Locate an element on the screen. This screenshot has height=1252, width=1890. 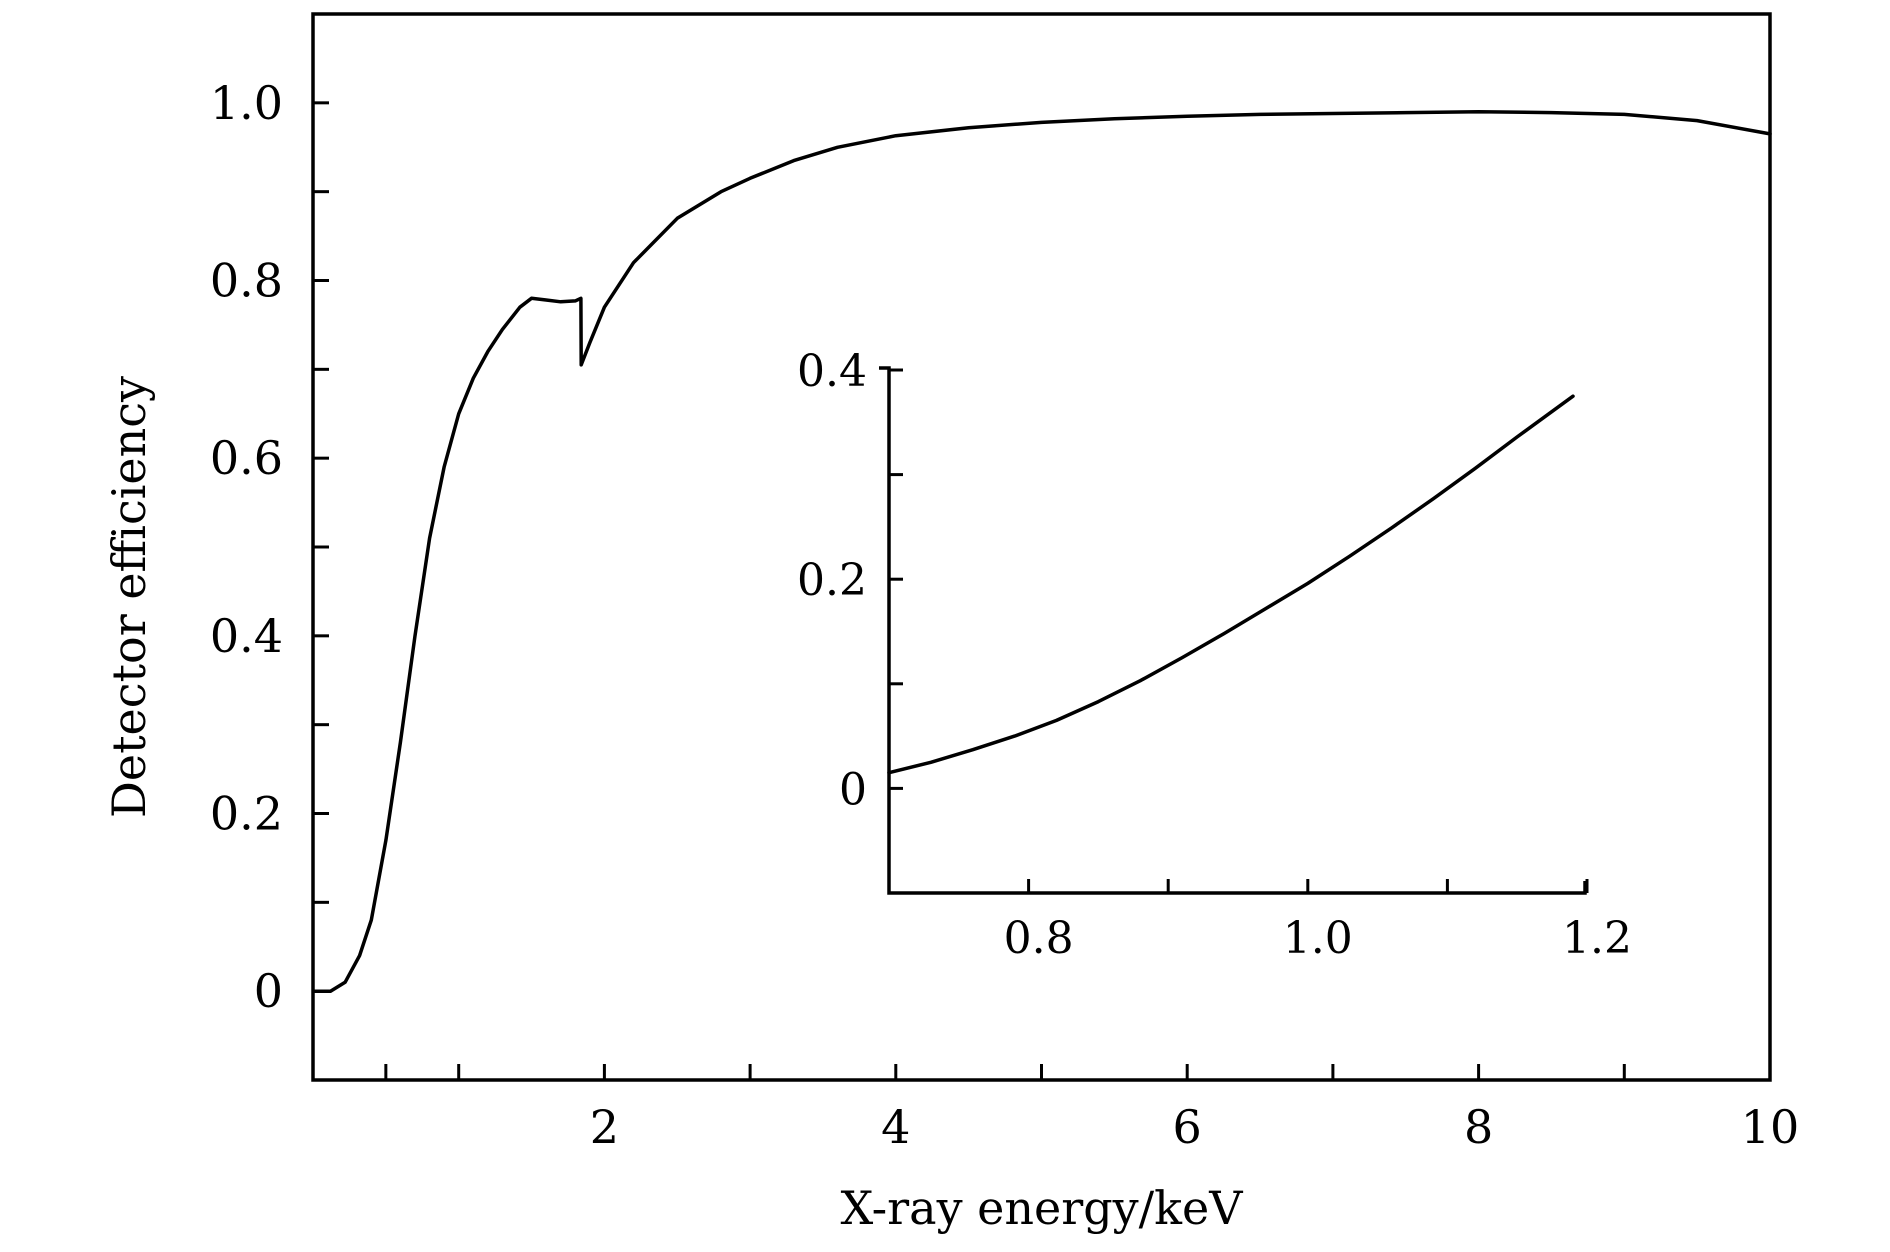
inset-y-tick-label: 0.2 is located at coordinates (832, 580).